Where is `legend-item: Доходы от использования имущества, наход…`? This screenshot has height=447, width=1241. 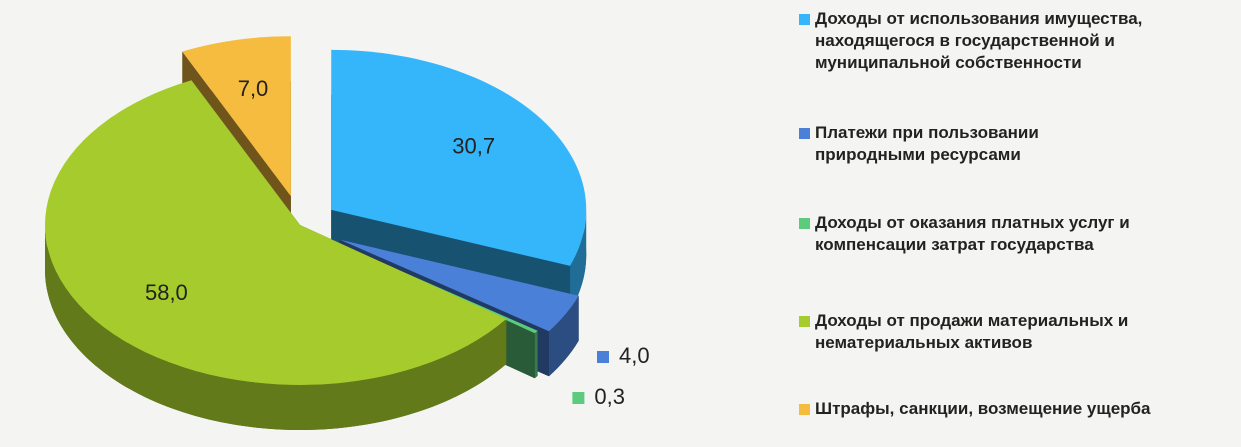 legend-item: Доходы от использования имущества, наход… is located at coordinates (997, 41).